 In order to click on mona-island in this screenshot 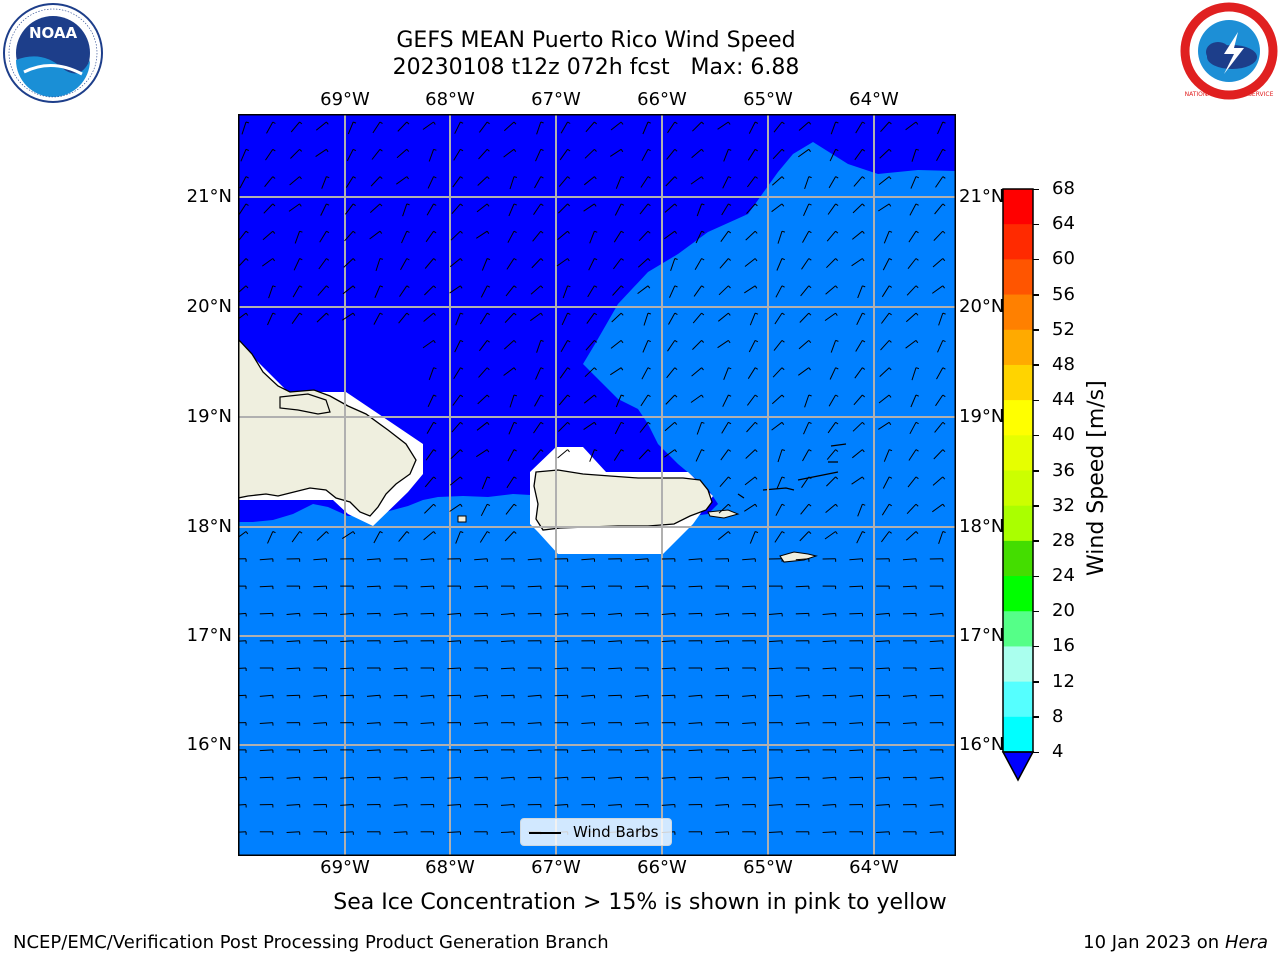, I will do `click(462, 519)`.